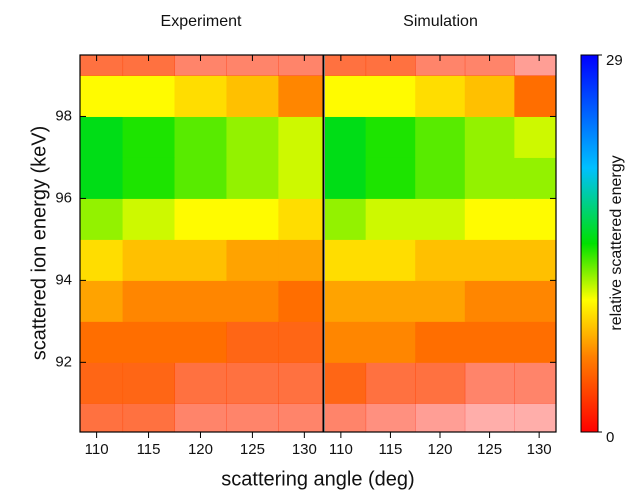 The image size is (628, 497). I want to click on x-axis-label: scattering angle (deg), so click(317, 479).